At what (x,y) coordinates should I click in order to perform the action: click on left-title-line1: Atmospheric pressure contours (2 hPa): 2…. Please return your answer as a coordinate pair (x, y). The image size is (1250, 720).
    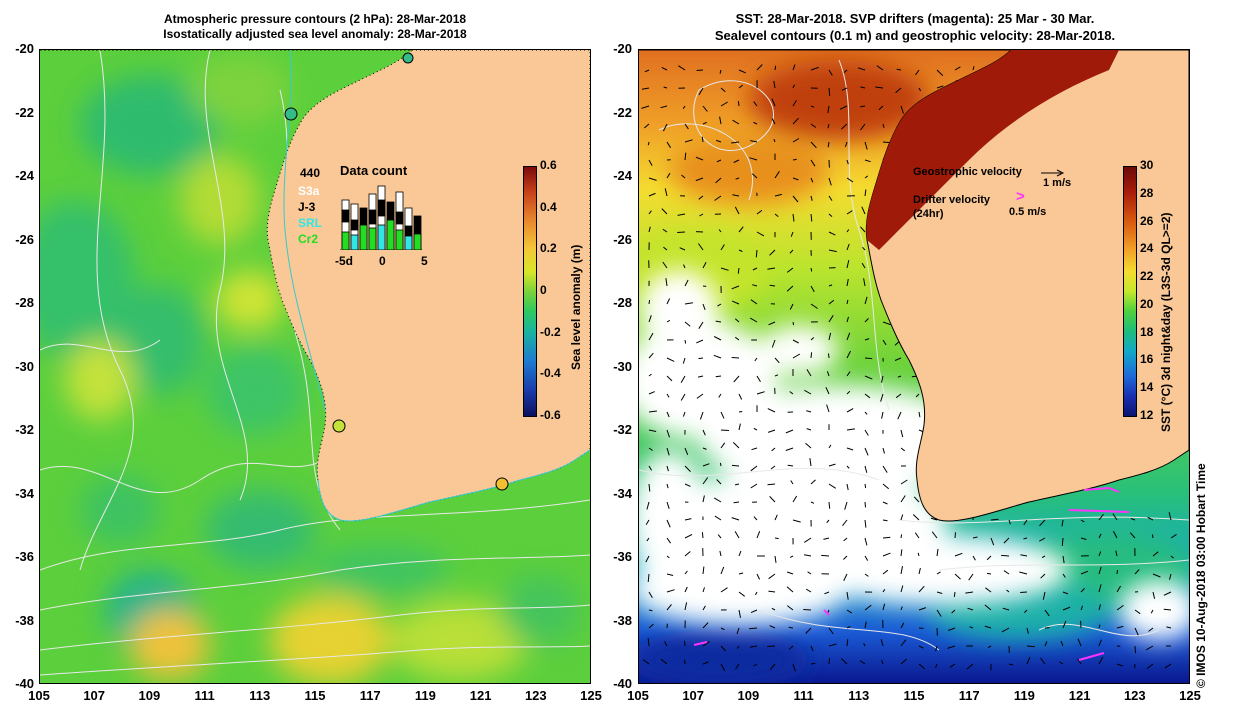
    Looking at the image, I should click on (315, 19).